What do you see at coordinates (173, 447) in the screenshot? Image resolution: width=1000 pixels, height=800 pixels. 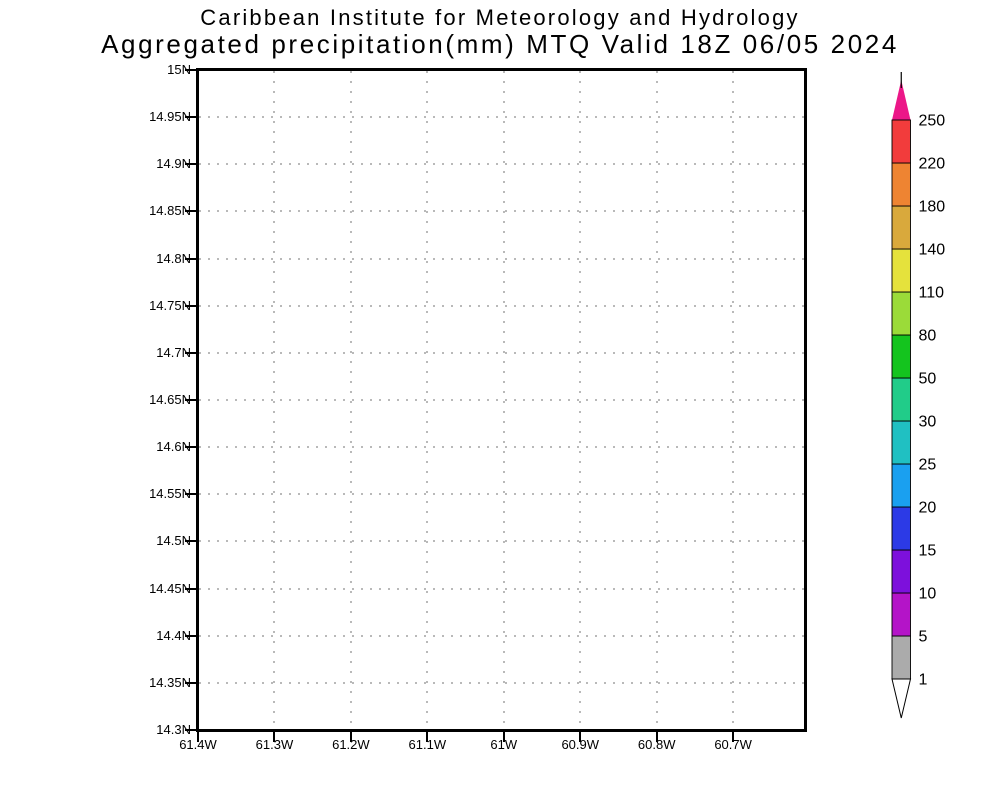 I see `latitude-tick-label: 14.6N` at bounding box center [173, 447].